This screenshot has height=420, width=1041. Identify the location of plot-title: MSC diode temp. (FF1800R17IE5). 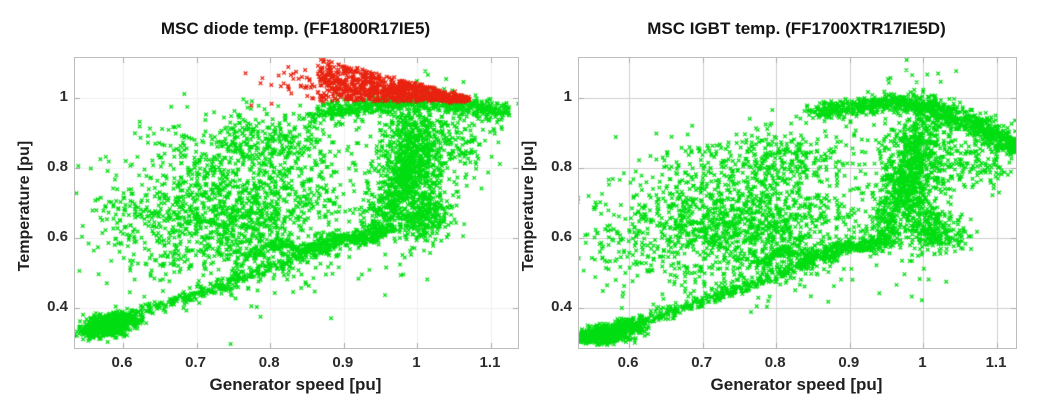
(295, 28).